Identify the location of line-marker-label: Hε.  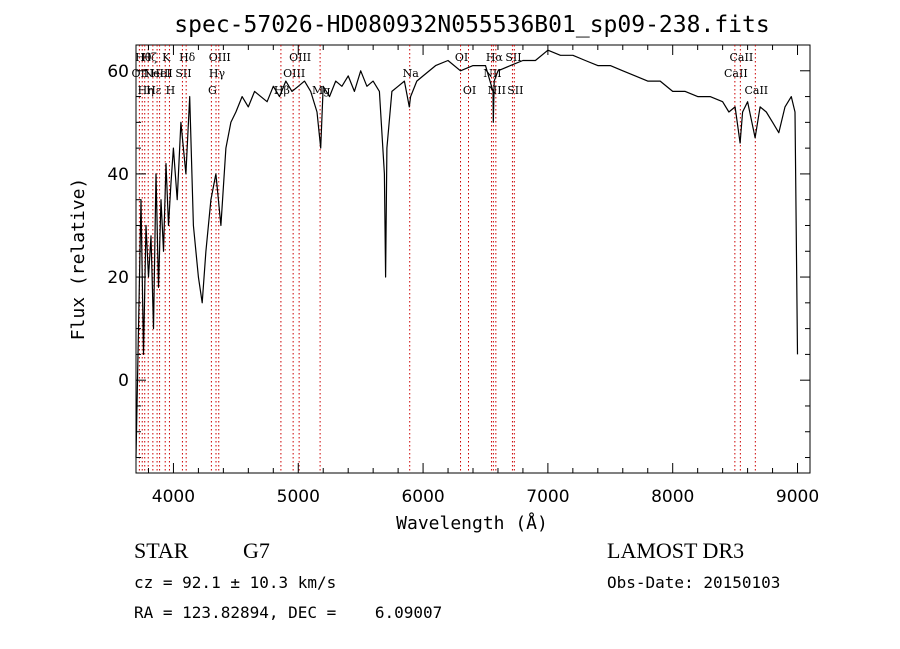
(154, 90).